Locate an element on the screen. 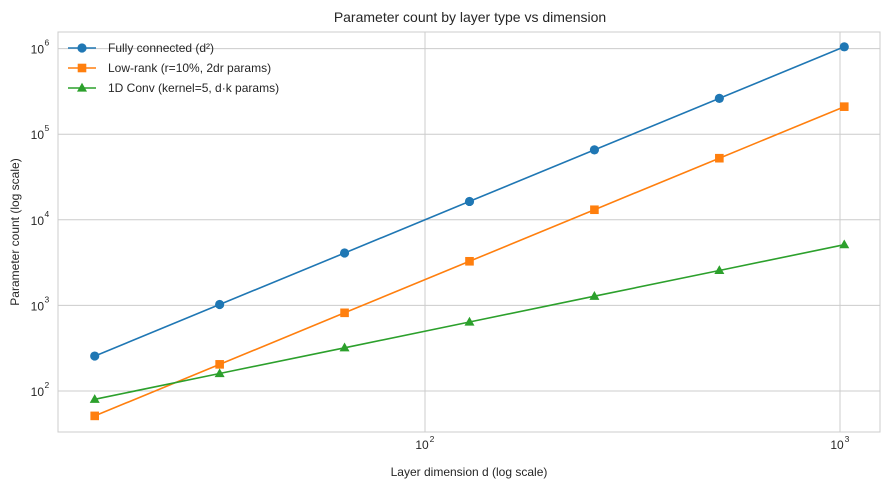  y-tick-label: 10 4 is located at coordinates (40, 218).